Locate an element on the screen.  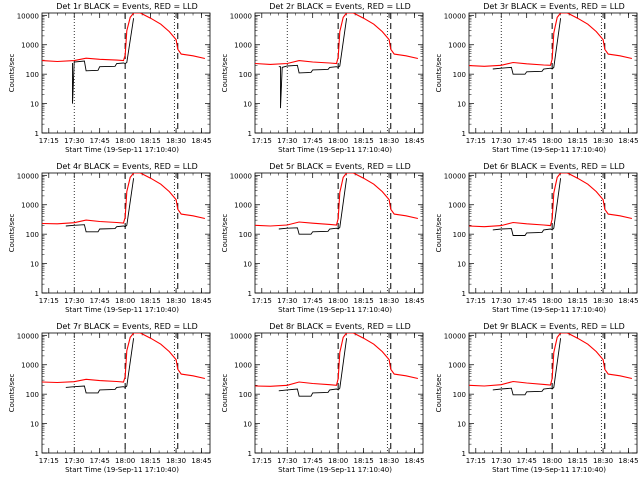
panel-title: Det 1r BLACK = Events, RED = LLD is located at coordinates (127, 6).